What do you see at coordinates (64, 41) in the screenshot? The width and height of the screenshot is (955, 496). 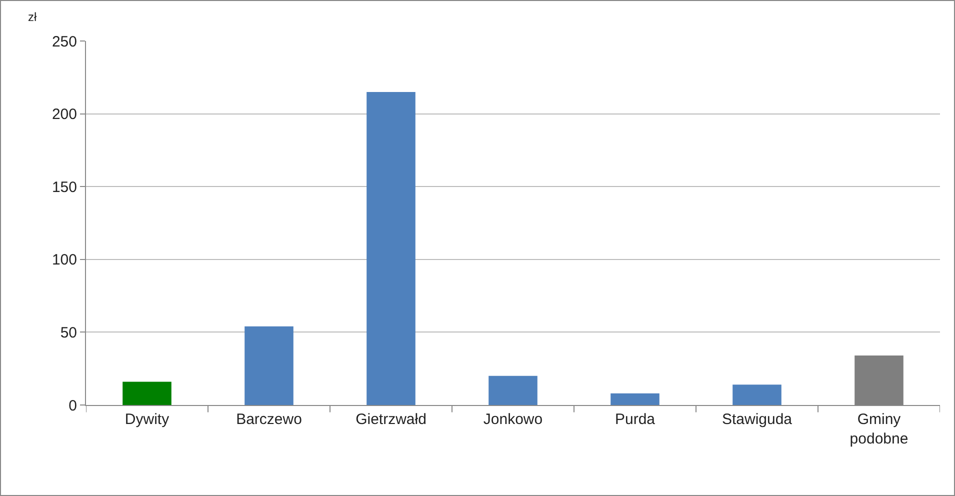 I see `y-tick-label: 250` at bounding box center [64, 41].